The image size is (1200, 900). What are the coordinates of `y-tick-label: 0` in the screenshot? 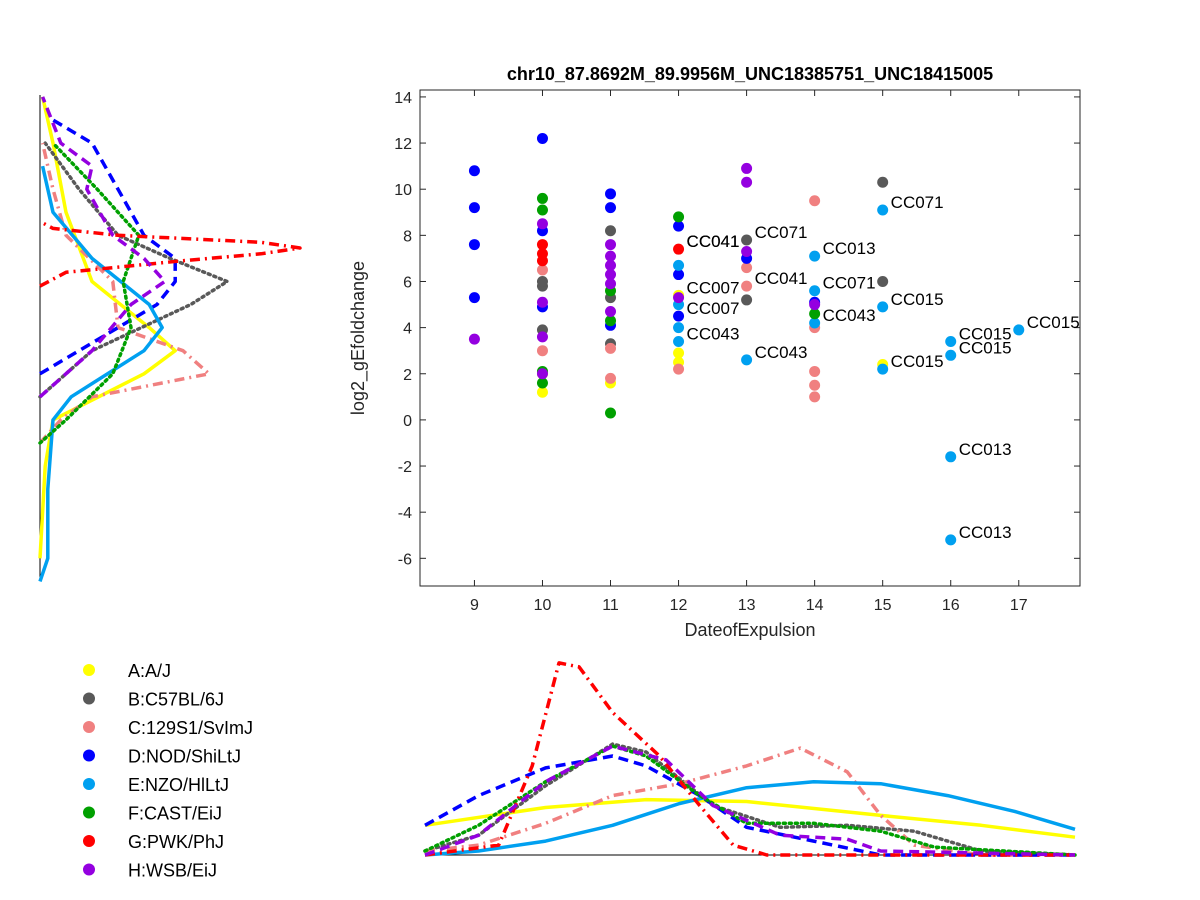 It's located at (407, 421).